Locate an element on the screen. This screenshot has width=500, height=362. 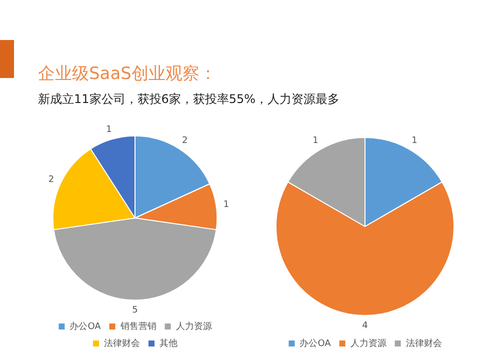
chart-subtitle: 新成立11家公司，获投6家，获投率55%，人力资源最多 is located at coordinates (189, 99).